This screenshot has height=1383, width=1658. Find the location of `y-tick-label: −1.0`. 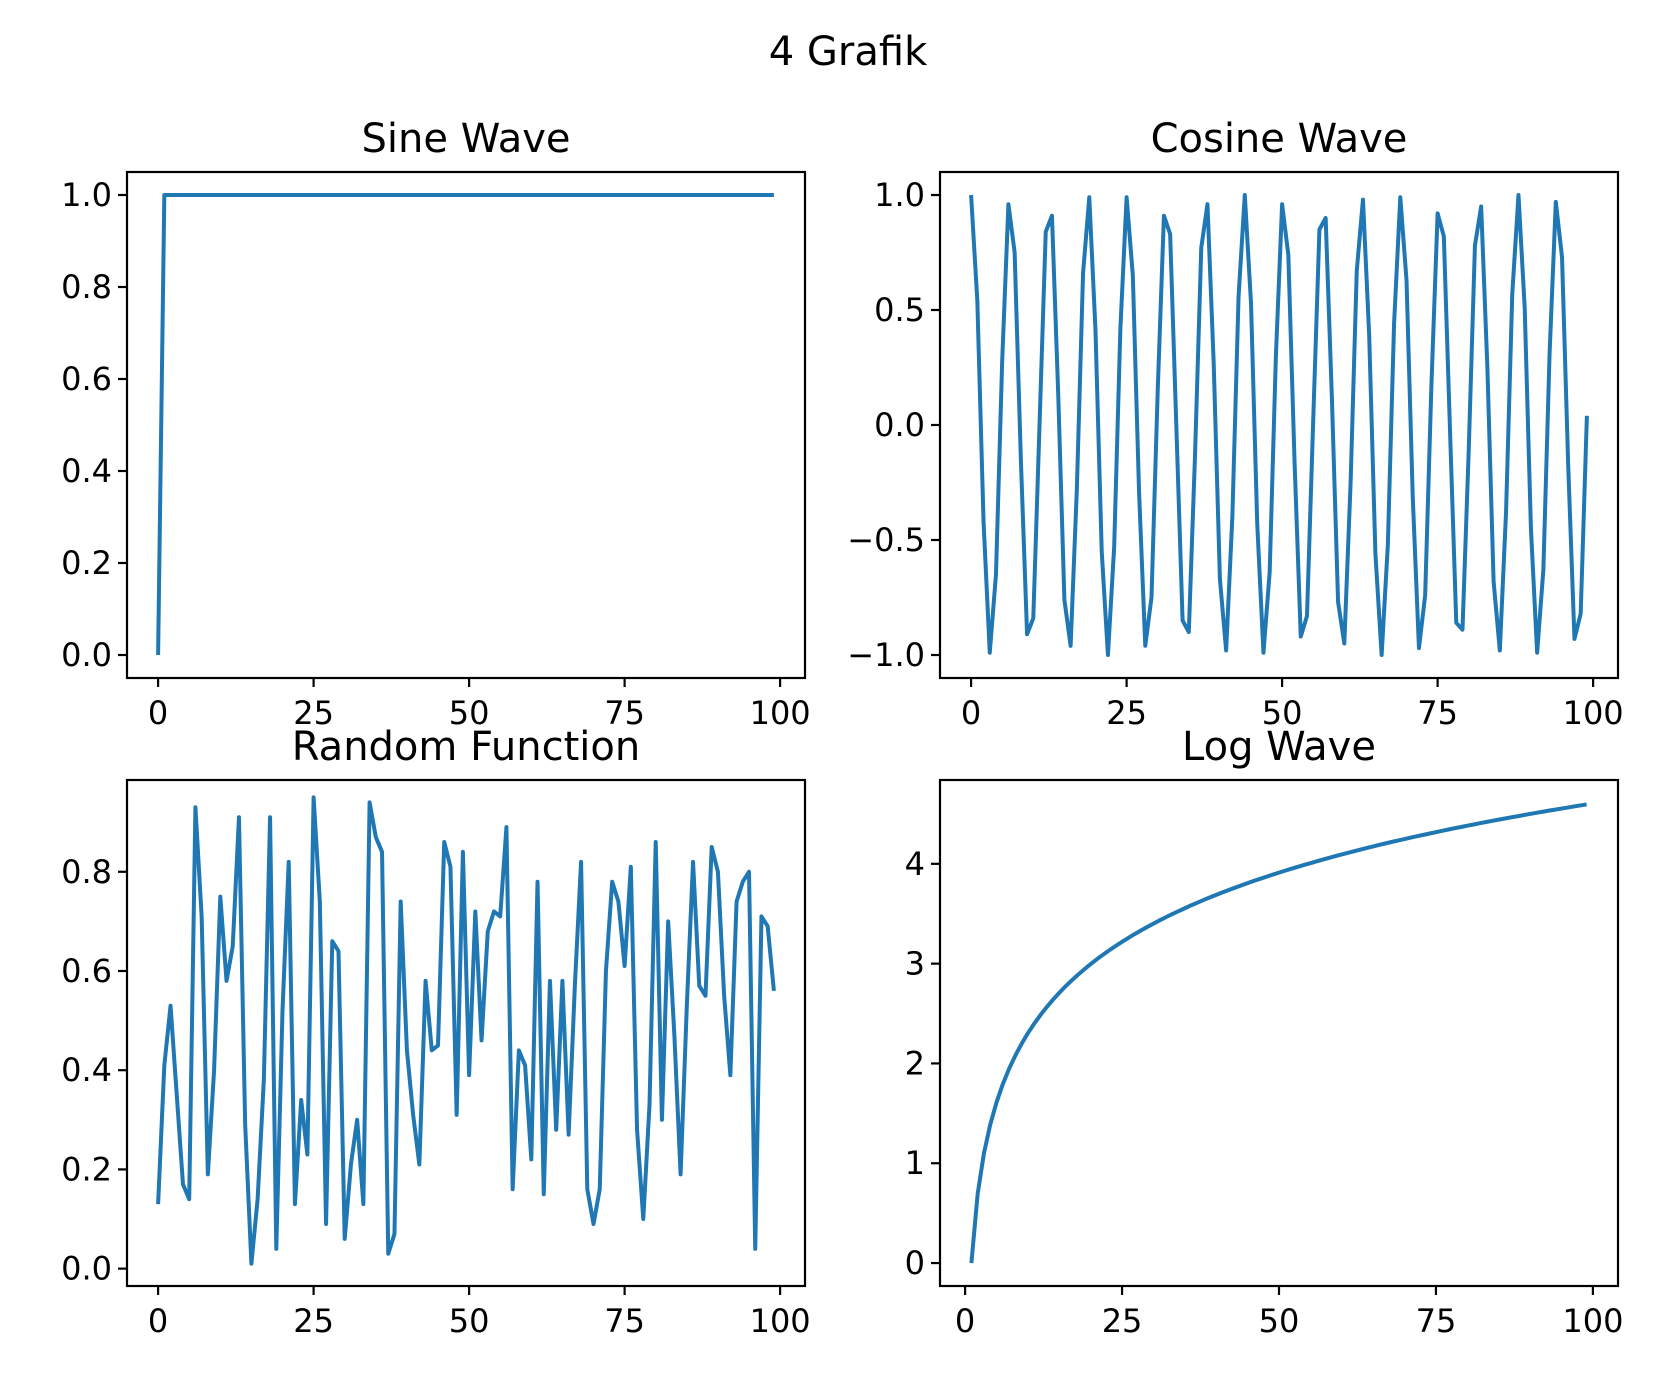

y-tick-label: −1.0 is located at coordinates (886, 655).